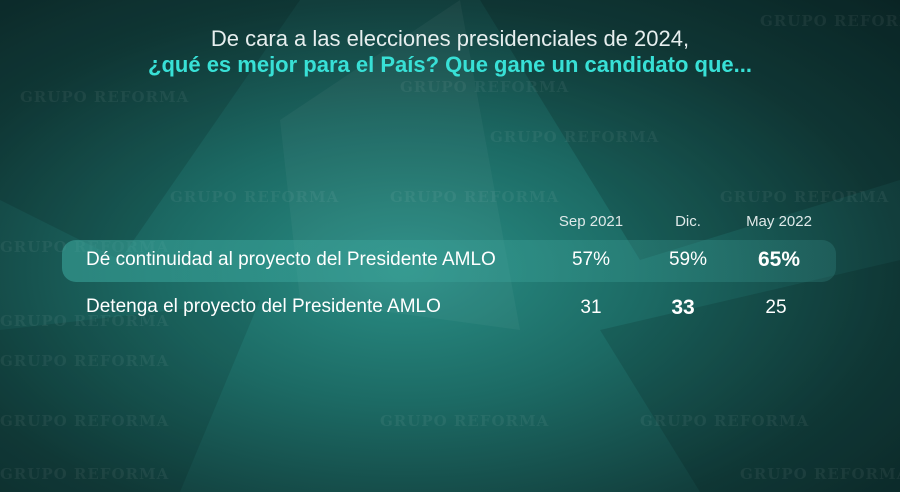  I want to click on cell-value-highlighted: 33, so click(683, 307).